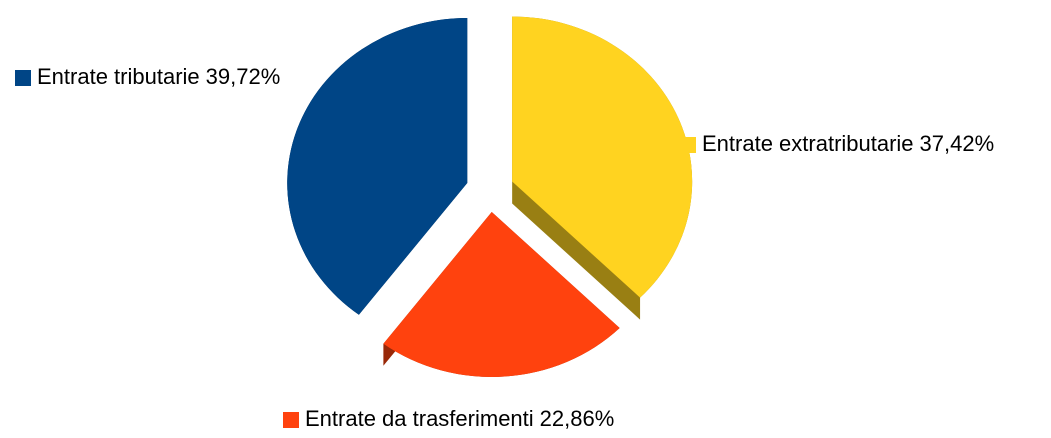  I want to click on slice-label: Entrate tributarie 39,72%, so click(158, 76).